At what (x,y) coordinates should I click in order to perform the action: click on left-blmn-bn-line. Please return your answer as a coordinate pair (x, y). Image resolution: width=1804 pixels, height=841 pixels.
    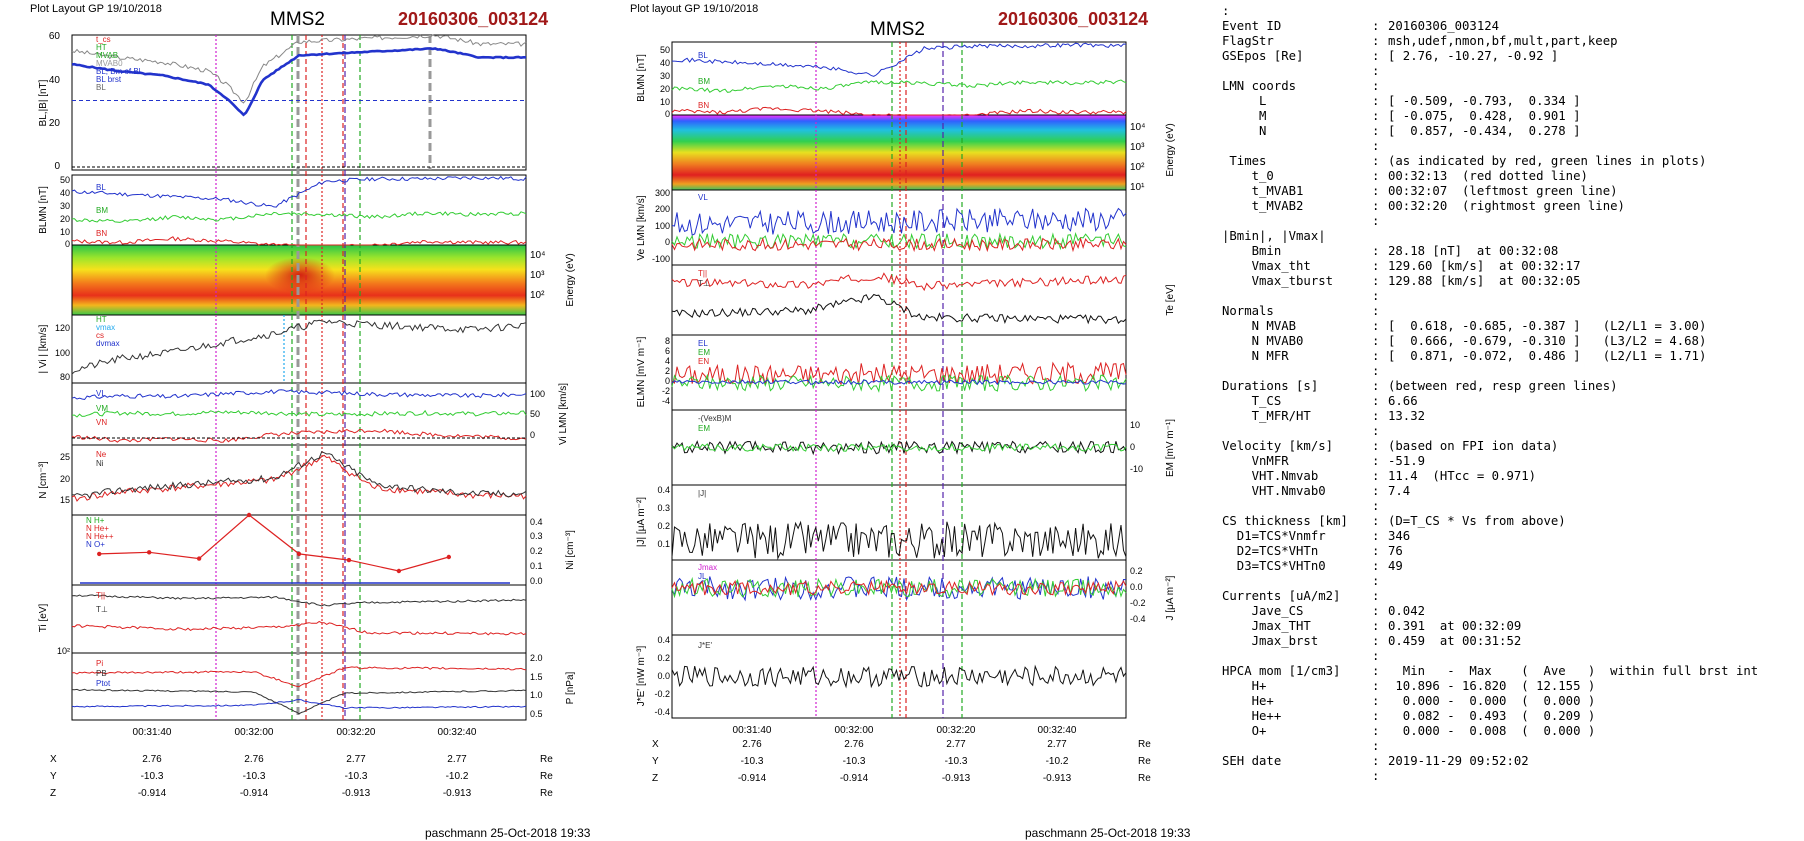
    Looking at the image, I should click on (299, 241).